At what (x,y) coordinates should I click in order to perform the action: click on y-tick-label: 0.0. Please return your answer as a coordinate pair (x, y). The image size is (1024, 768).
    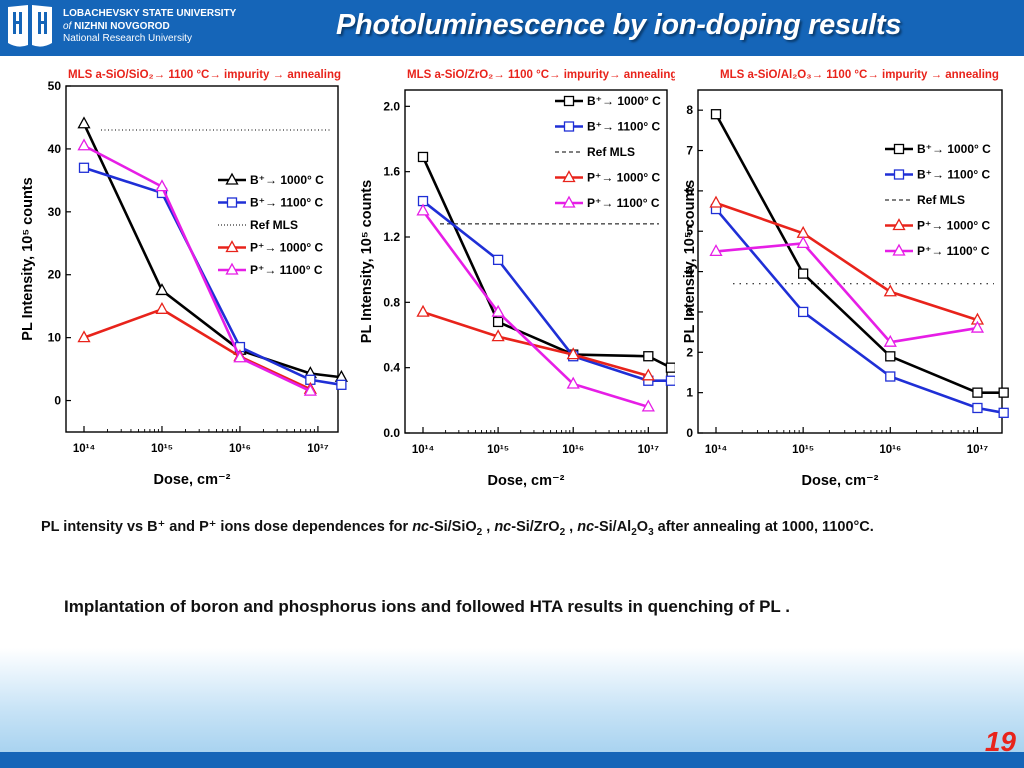
    Looking at the image, I should click on (391, 433).